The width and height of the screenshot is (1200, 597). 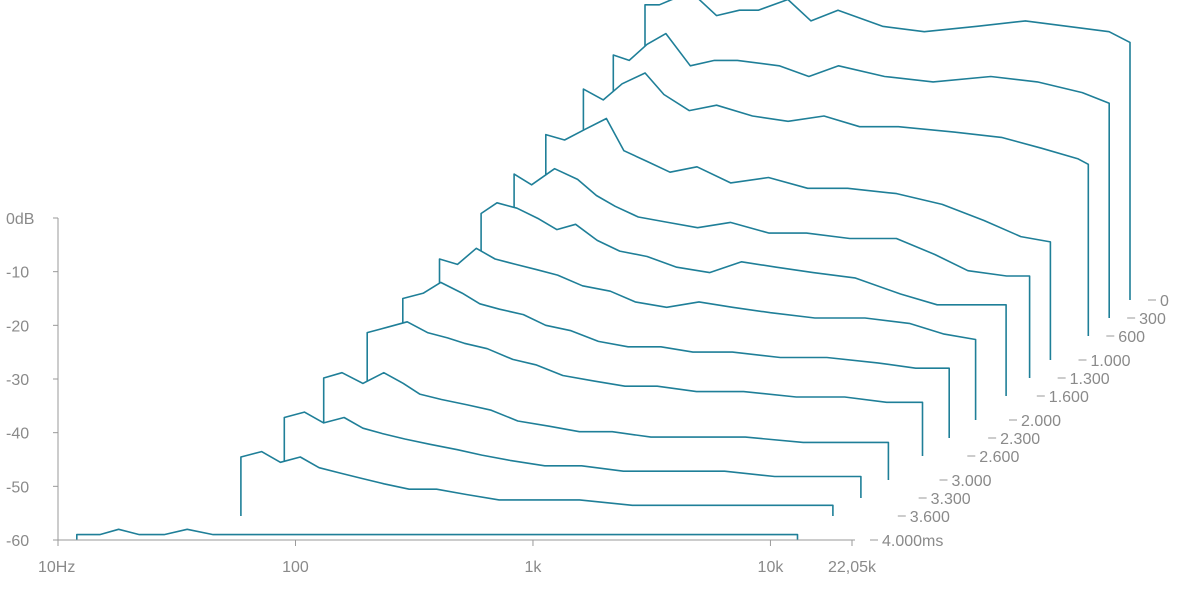 What do you see at coordinates (912, 541) in the screenshot?
I see `time-tick-label: 4.000ms` at bounding box center [912, 541].